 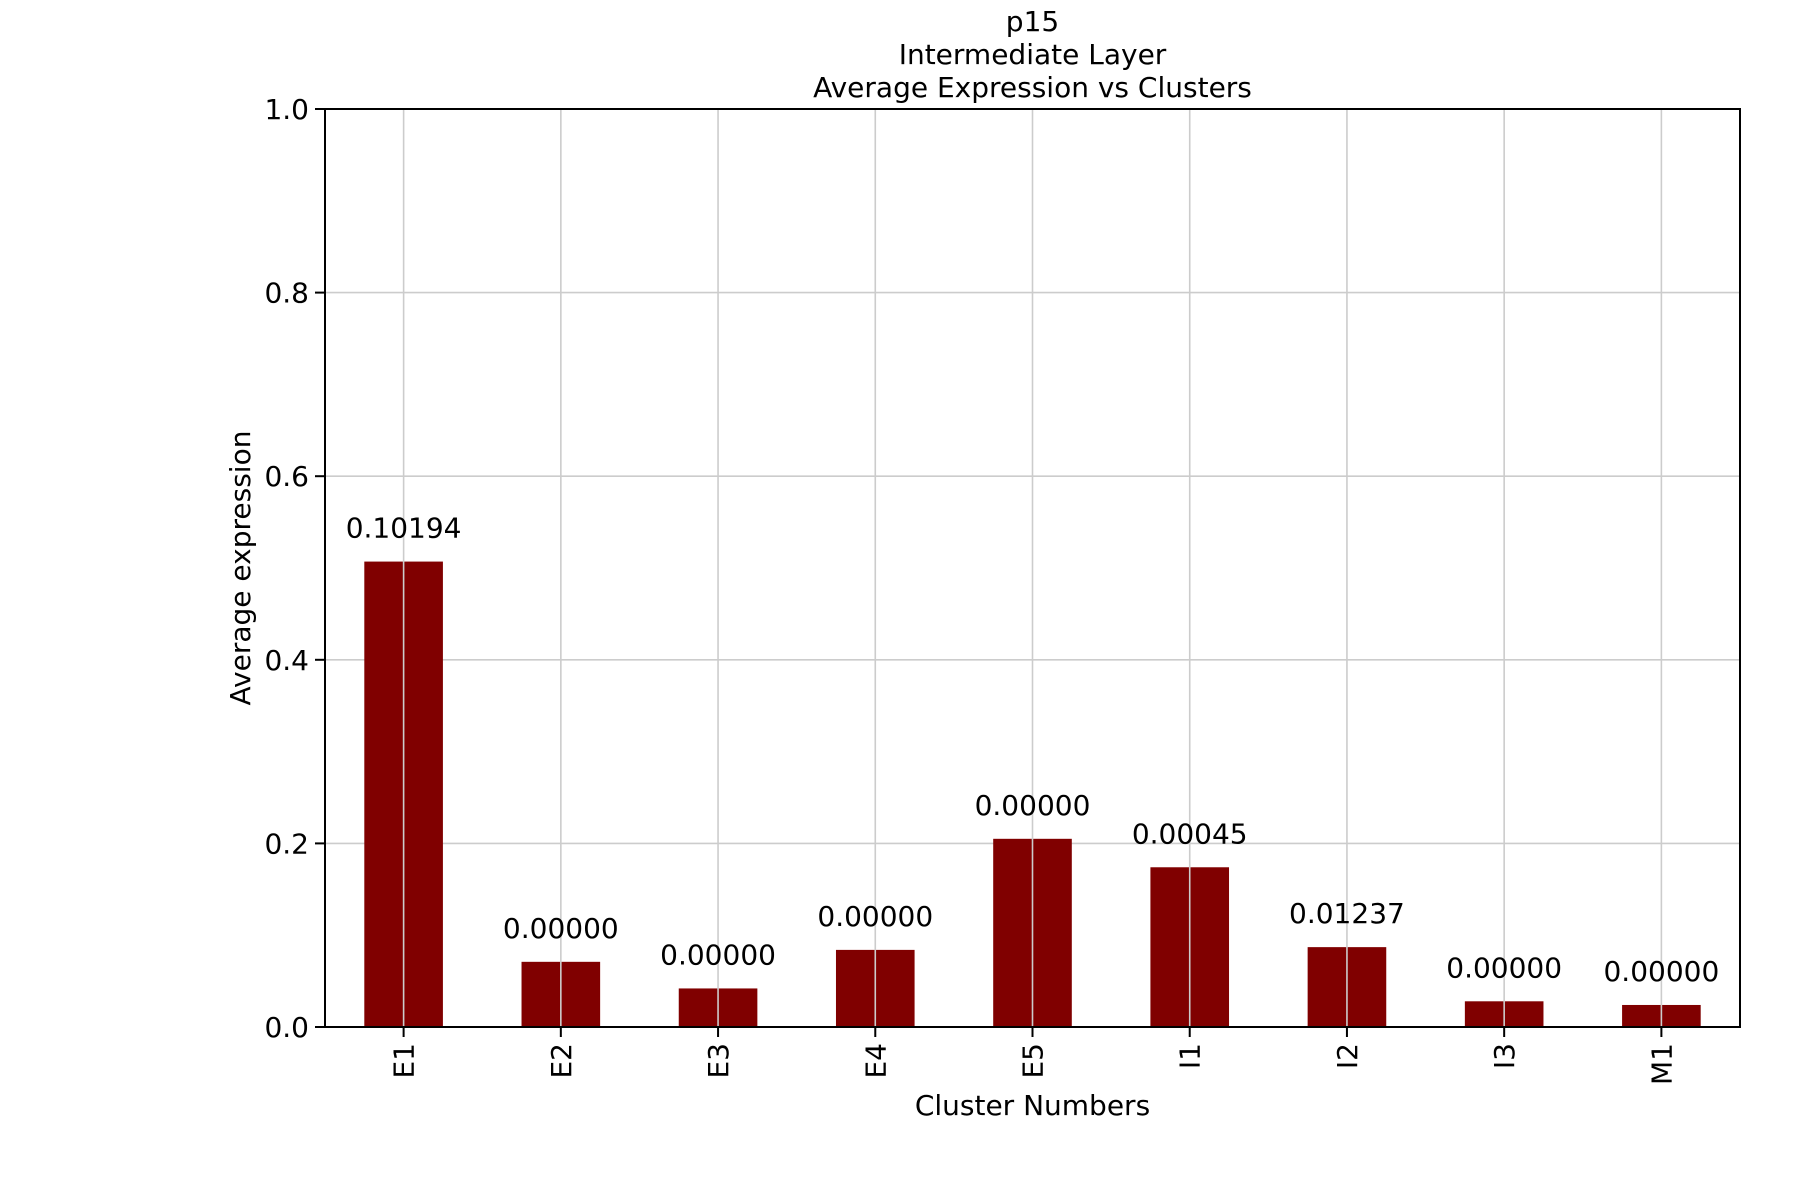 What do you see at coordinates (404, 528) in the screenshot?
I see `data-label-e1: 0.10194` at bounding box center [404, 528].